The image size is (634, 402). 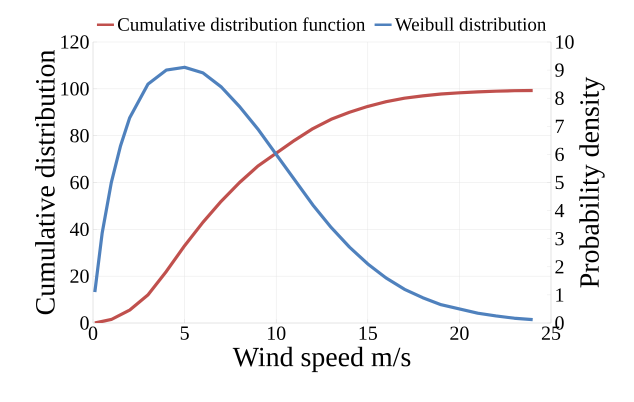 What do you see at coordinates (93, 333) in the screenshot?
I see `x-tick-label: 0` at bounding box center [93, 333].